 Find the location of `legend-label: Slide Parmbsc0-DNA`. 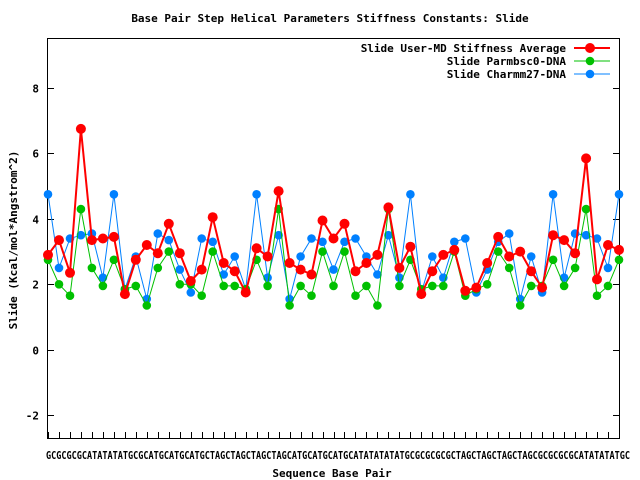

legend-label: Slide Parmbsc0-DNA is located at coordinates (507, 61).